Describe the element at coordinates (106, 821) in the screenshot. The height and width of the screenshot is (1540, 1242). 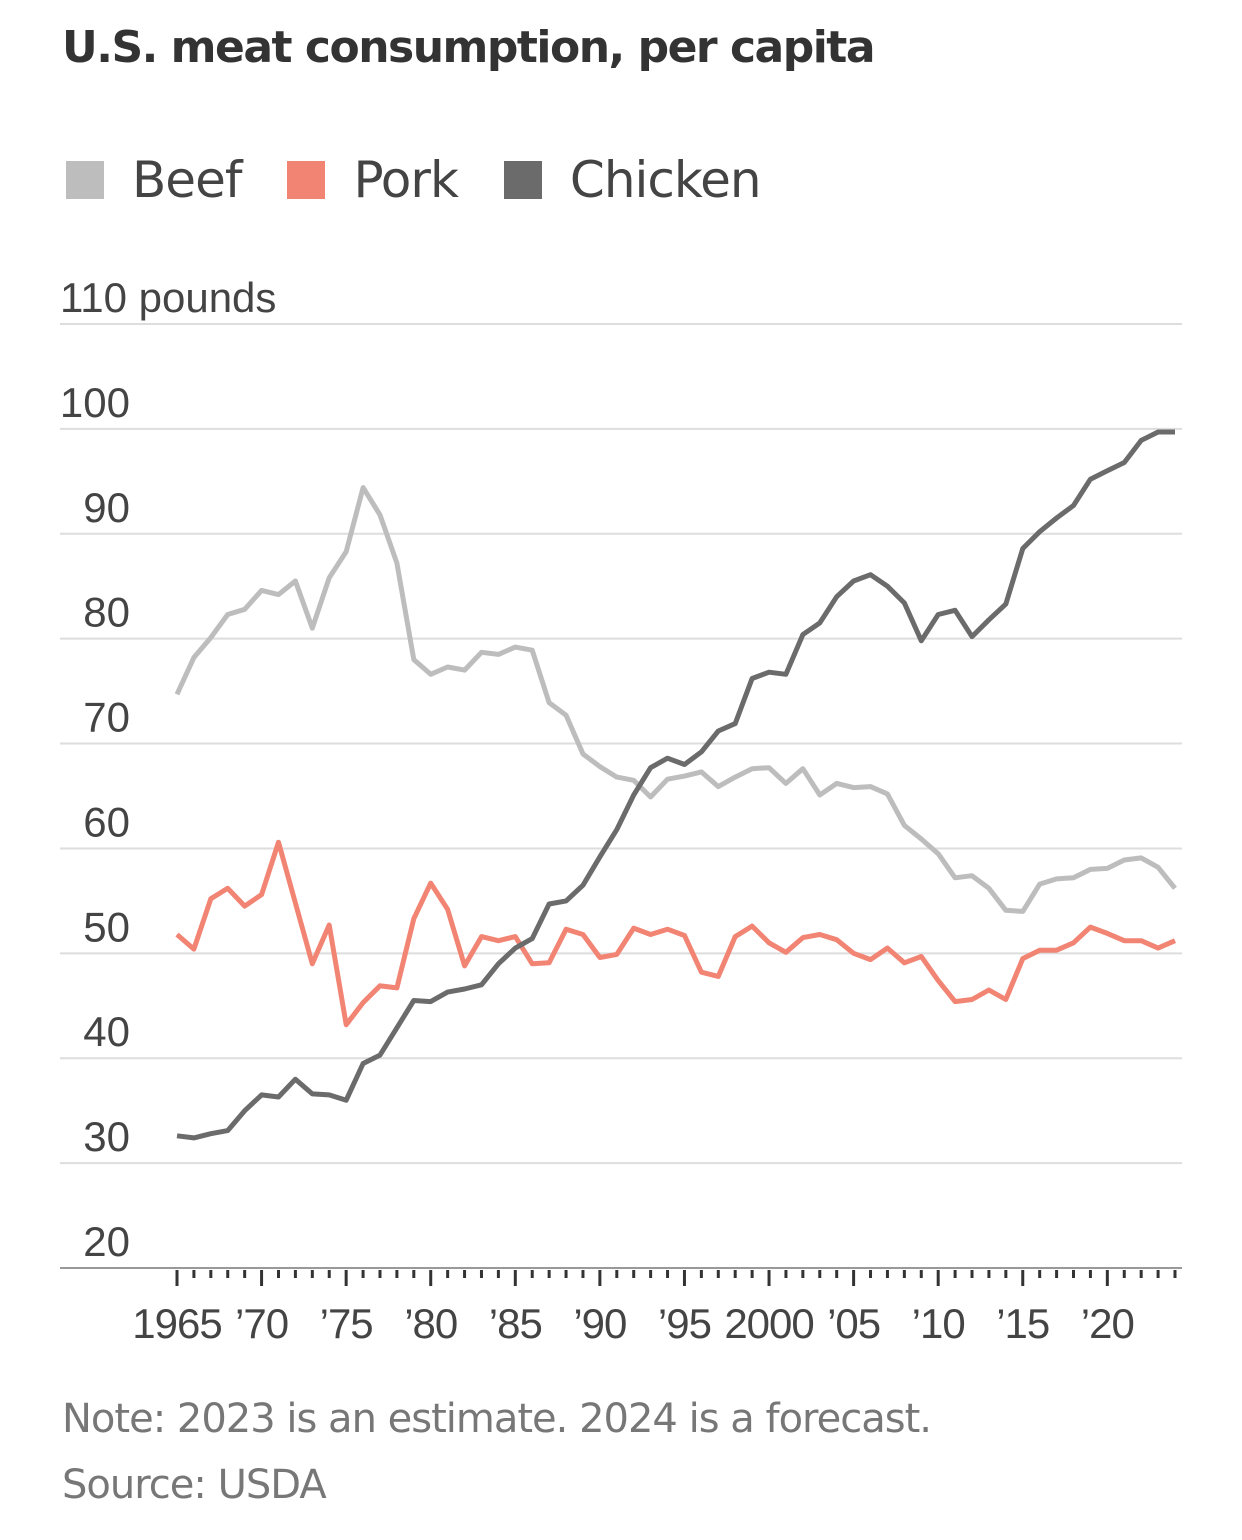
I see `y-tick-label: 60` at that location.